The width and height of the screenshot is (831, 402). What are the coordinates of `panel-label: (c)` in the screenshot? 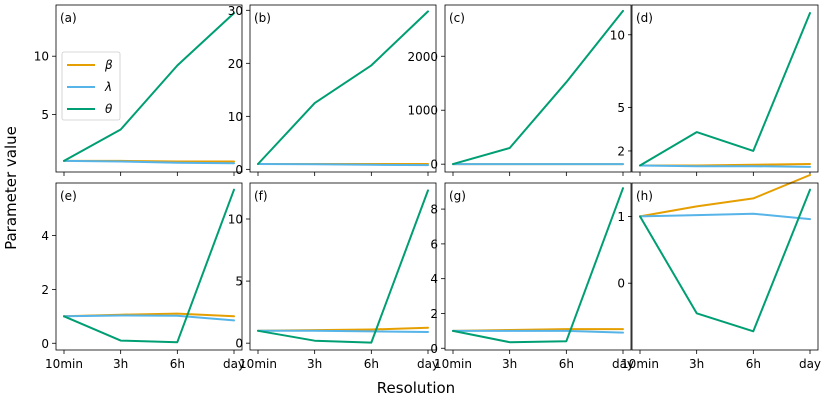 It's located at (457, 18).